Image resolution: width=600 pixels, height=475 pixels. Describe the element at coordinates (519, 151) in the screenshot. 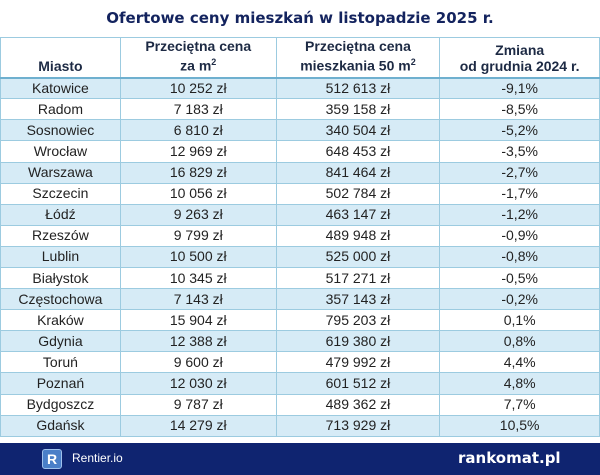

I see `cell-change: -3,5%` at that location.